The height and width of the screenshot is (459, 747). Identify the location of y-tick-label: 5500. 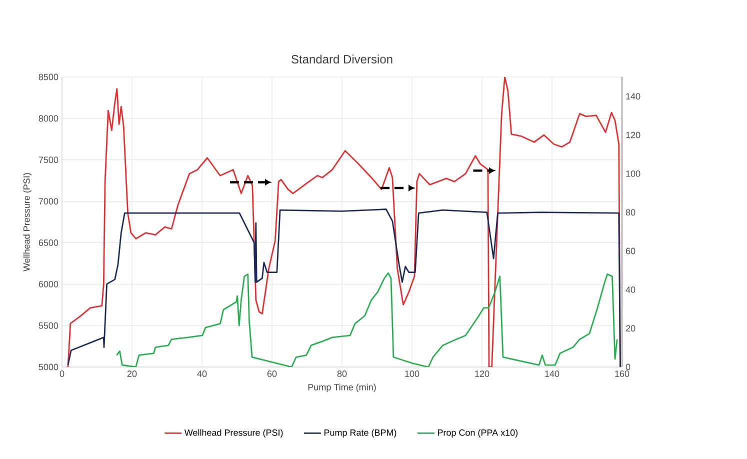
(48, 325).